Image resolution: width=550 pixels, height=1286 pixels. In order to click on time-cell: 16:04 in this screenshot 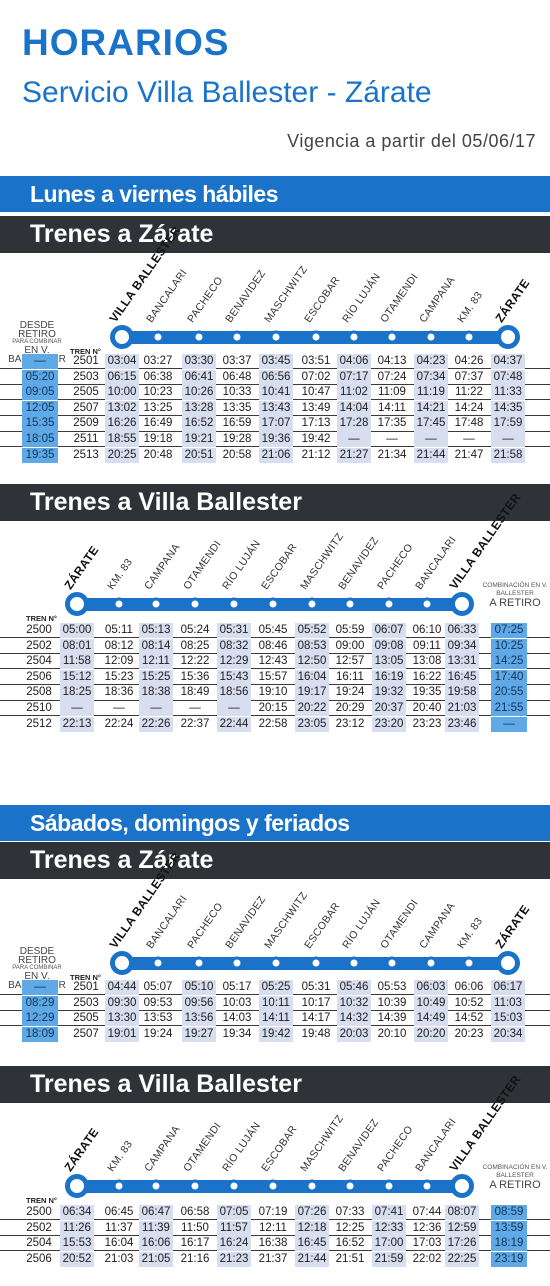, I will do `click(119, 1243)`.